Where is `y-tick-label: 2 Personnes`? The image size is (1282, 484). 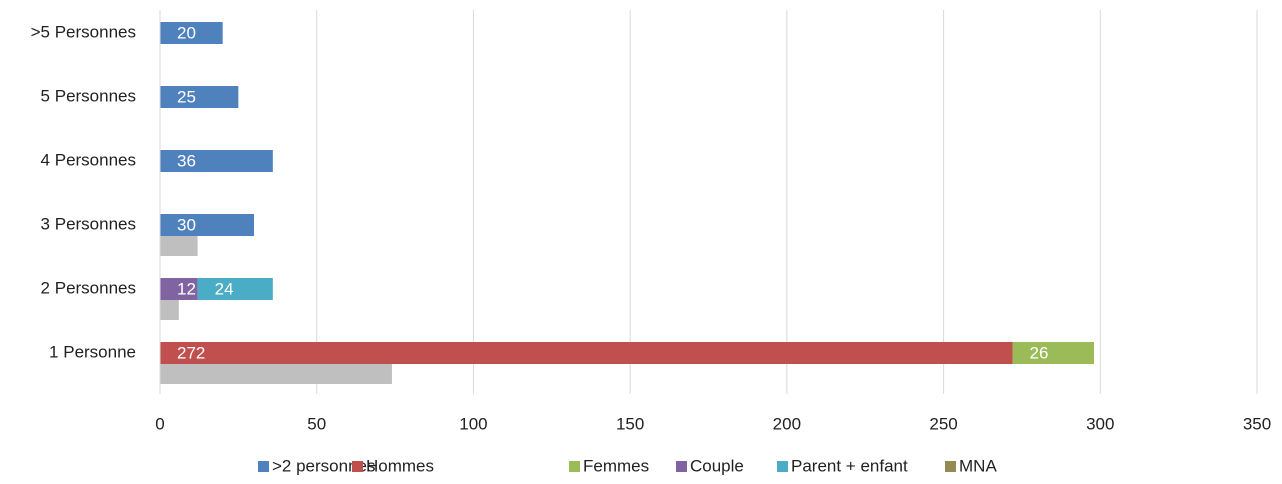
y-tick-label: 2 Personnes is located at coordinates (88, 287).